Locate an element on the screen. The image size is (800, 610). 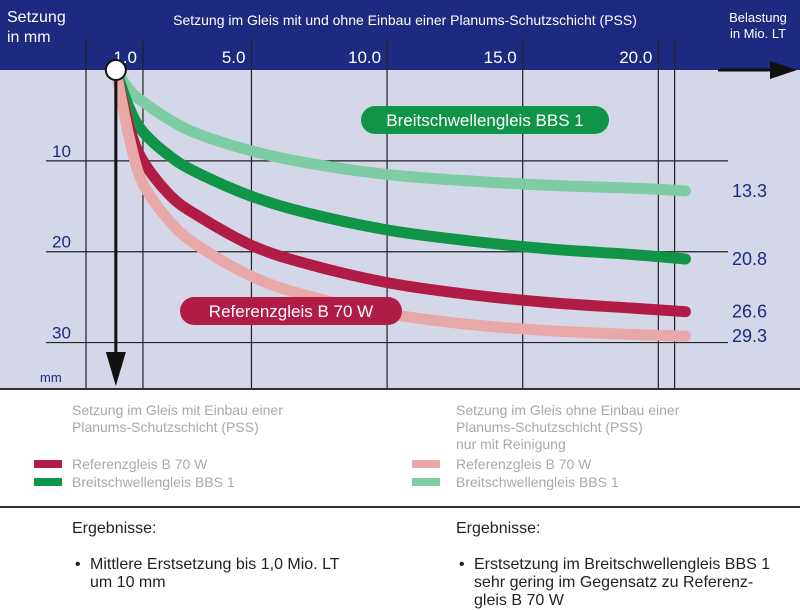
end-value-label: 29.3 is located at coordinates (749, 336).